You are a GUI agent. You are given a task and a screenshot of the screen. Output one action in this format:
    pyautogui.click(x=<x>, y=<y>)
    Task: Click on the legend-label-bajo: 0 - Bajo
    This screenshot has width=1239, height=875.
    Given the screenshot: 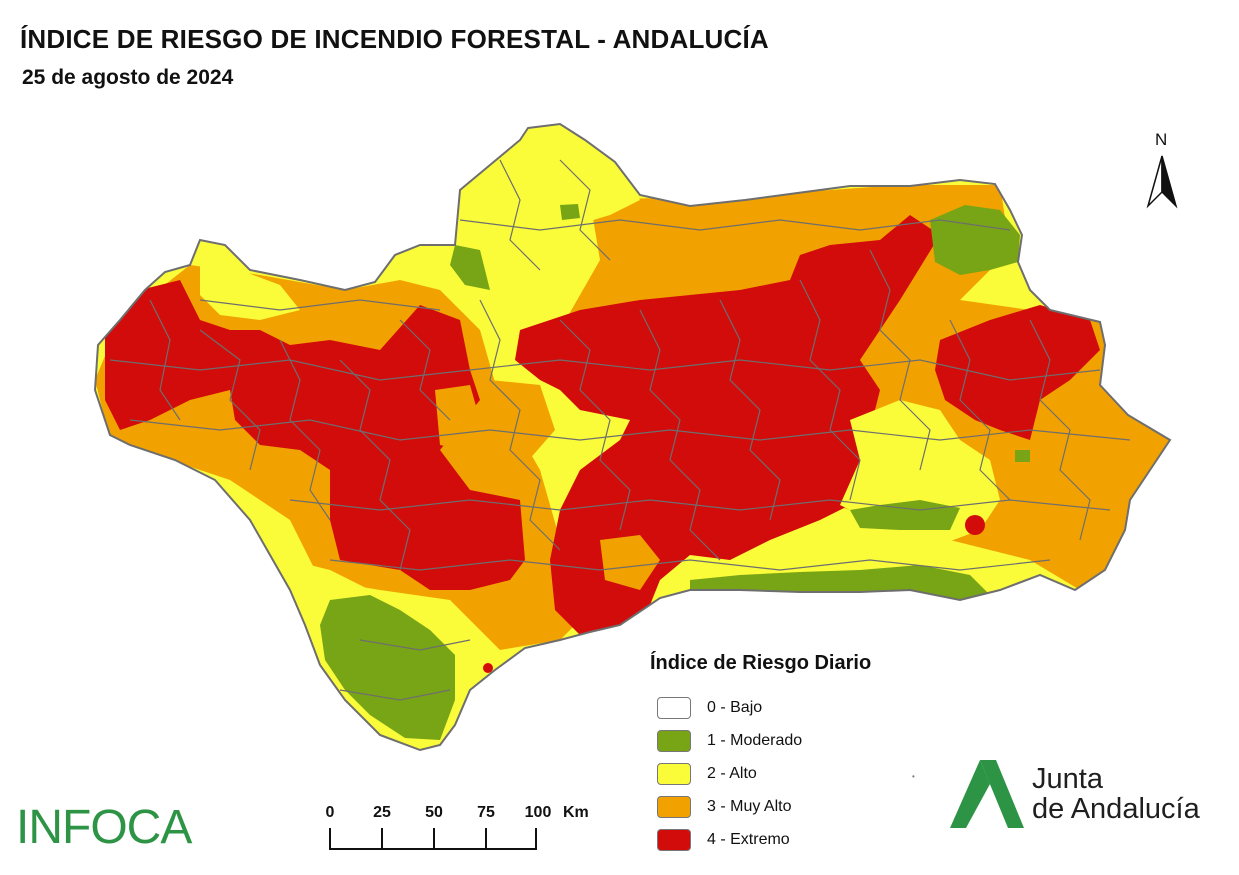 What is the action you would take?
    pyautogui.click(x=735, y=707)
    